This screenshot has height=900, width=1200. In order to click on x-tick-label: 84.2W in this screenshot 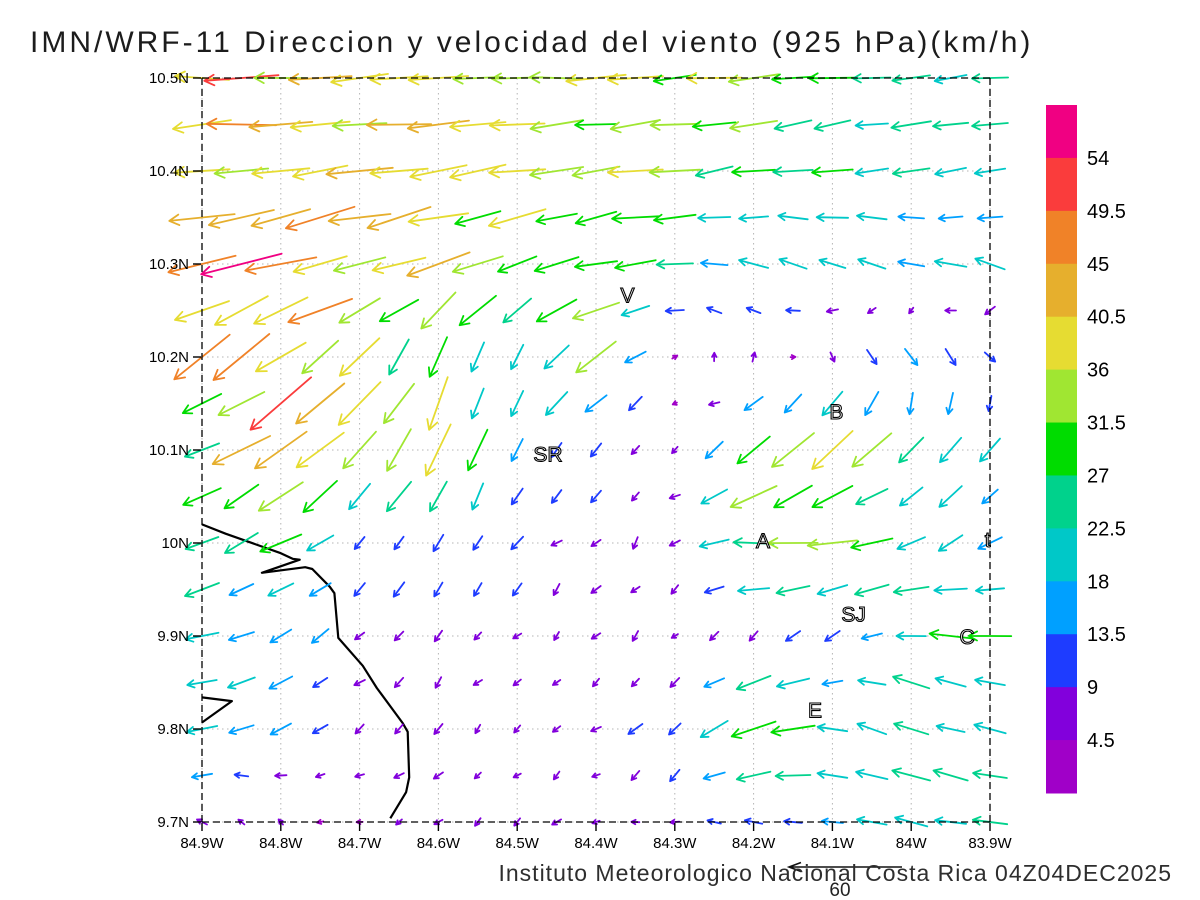, I will do `click(754, 843)`.